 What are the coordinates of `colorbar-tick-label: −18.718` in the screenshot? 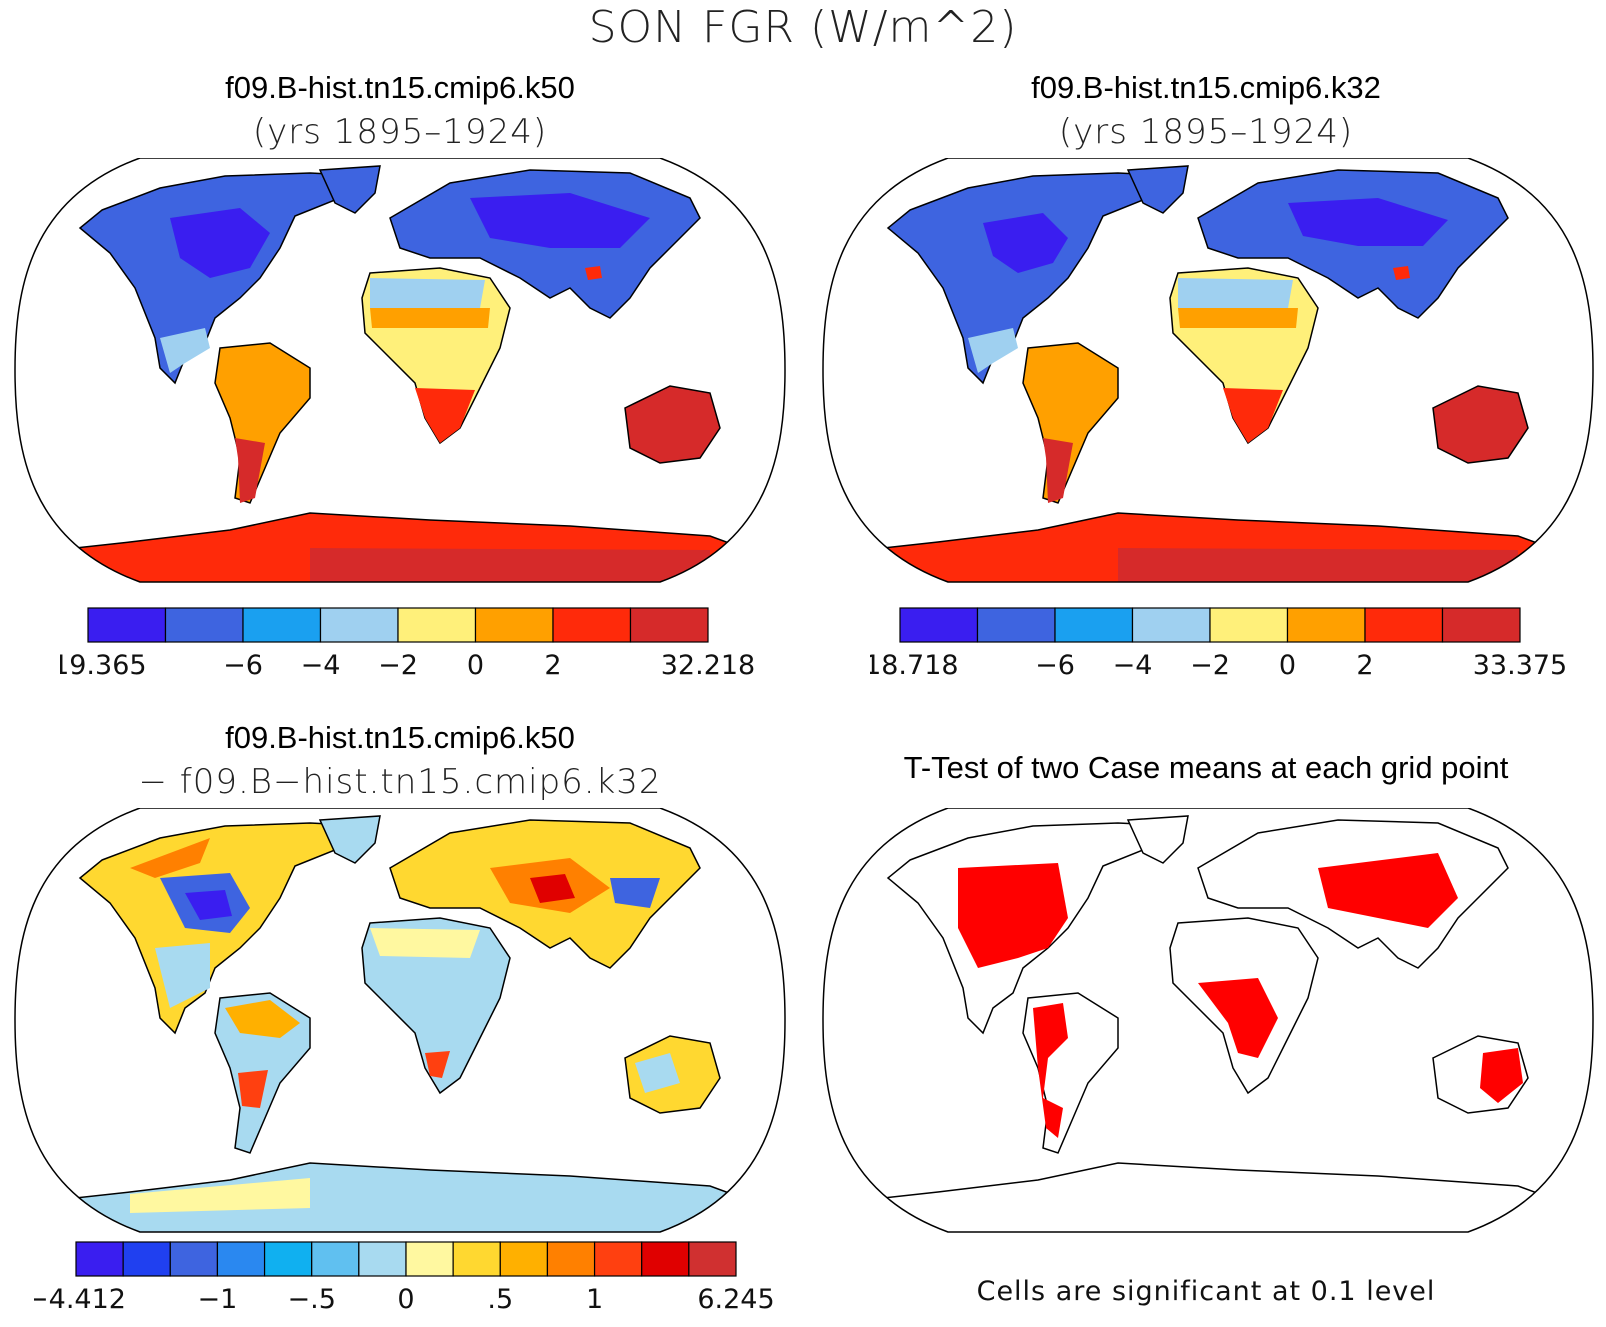 It's located at (914, 665).